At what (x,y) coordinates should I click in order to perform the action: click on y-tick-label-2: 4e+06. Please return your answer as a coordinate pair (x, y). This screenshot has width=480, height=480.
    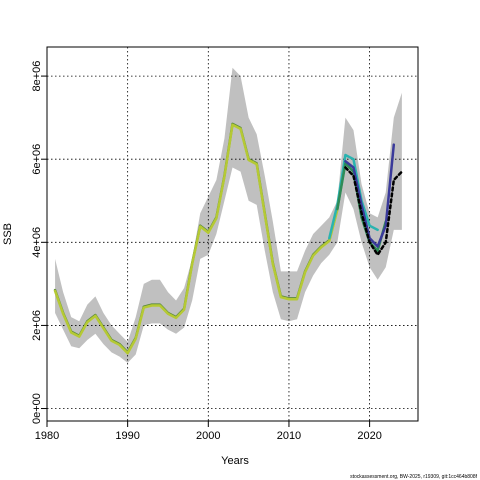
    Looking at the image, I should click on (37, 242).